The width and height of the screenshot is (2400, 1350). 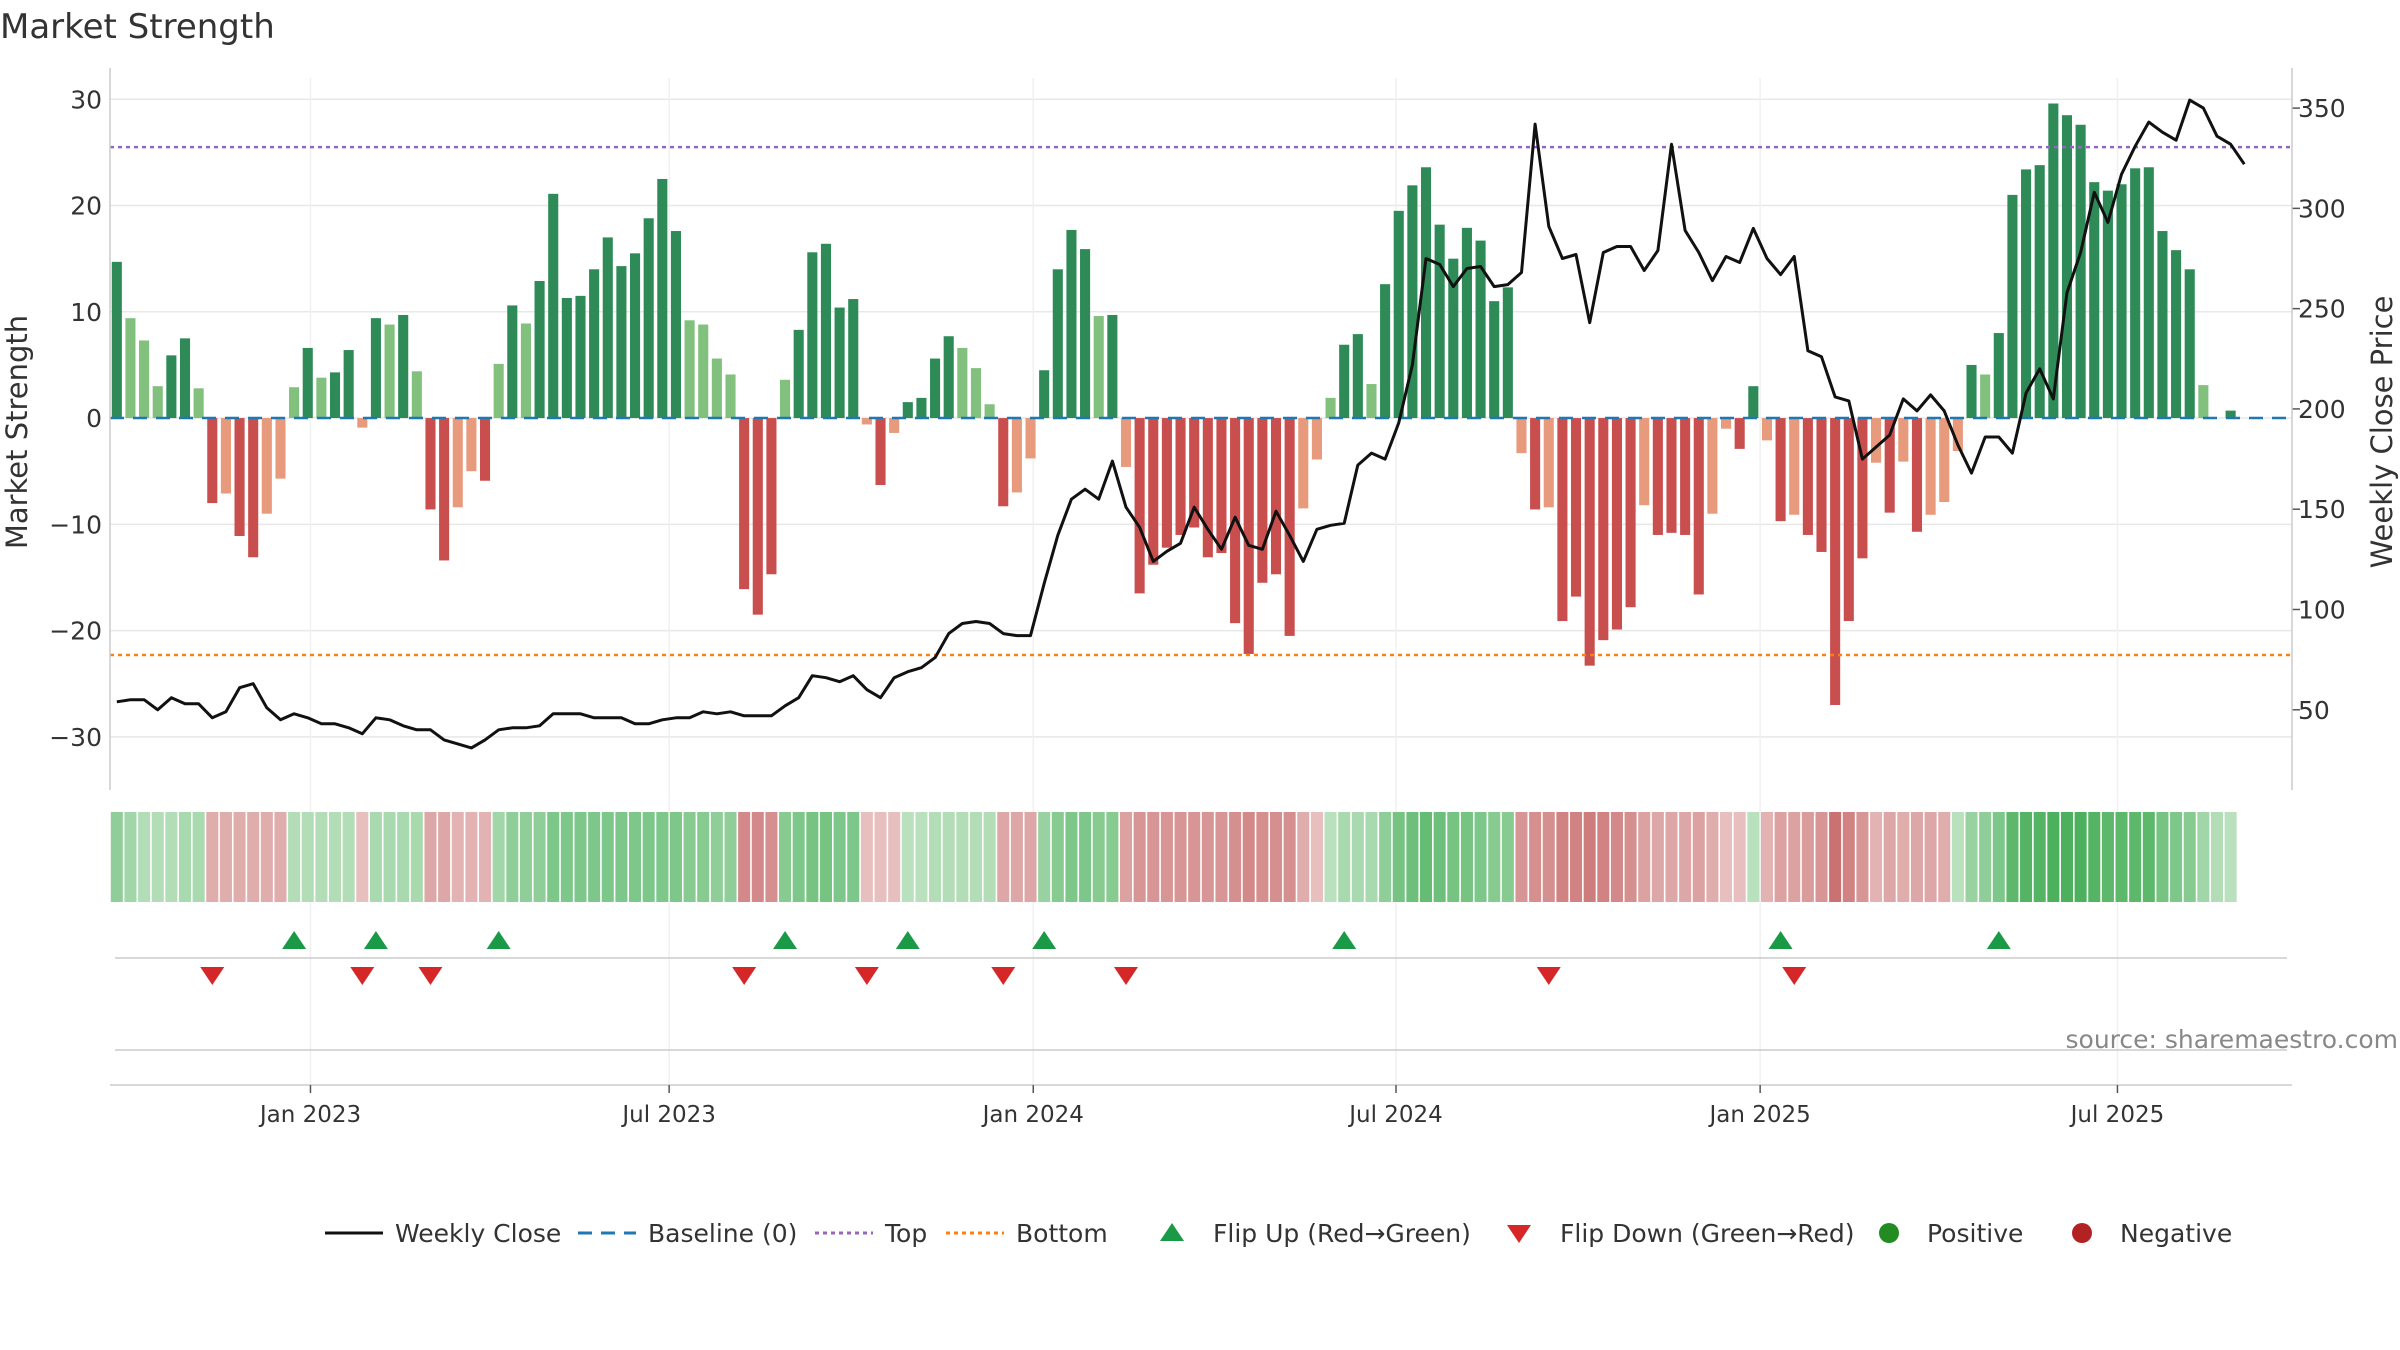 What do you see at coordinates (75, 524) in the screenshot?
I see `left-tick-label: −10` at bounding box center [75, 524].